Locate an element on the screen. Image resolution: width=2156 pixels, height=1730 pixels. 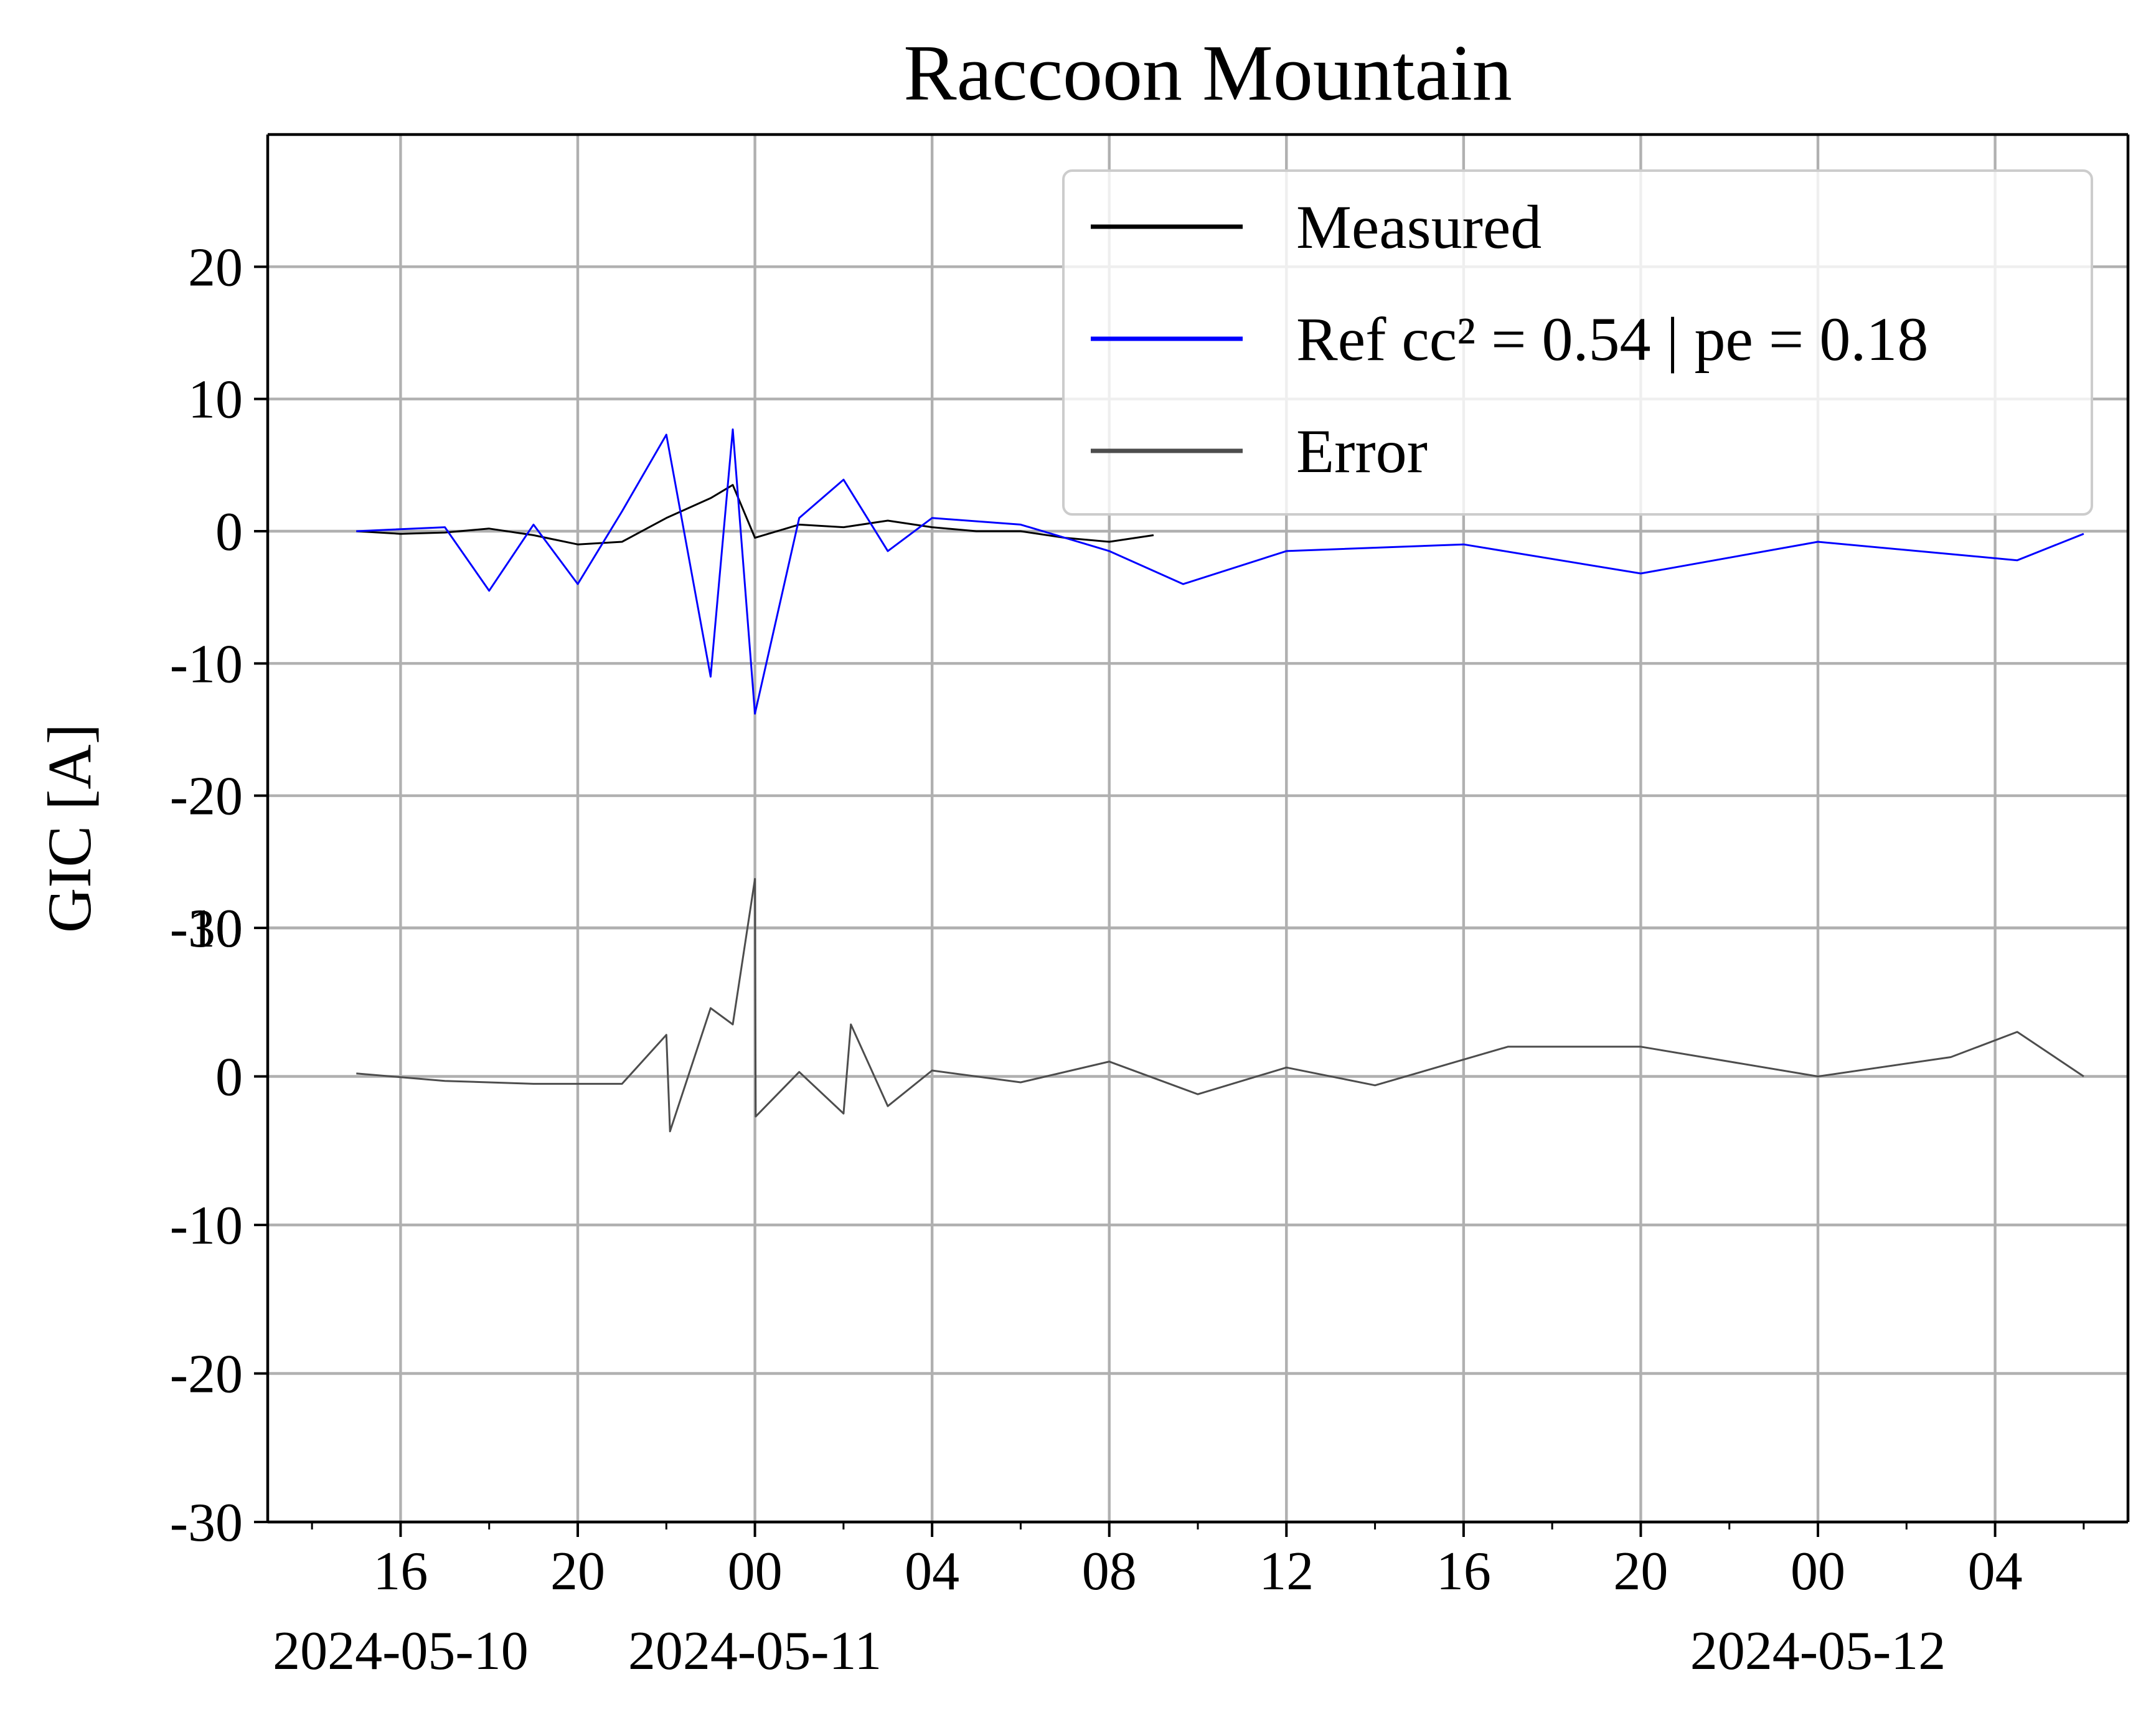
legend: Measured Ref cc² = 0.54 | pe = 0.18 Error is located at coordinates (1577, 342).